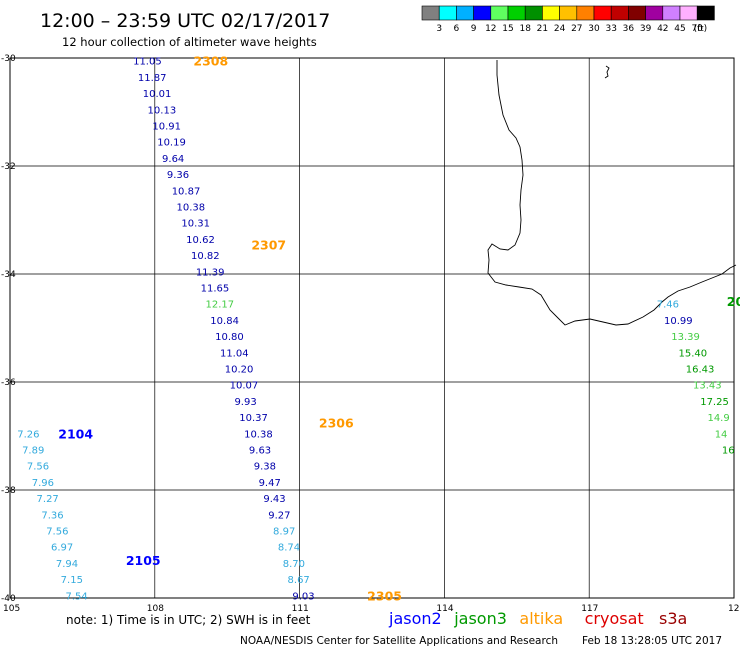  I want to click on wave-height-value: 10.87, so click(186, 191).